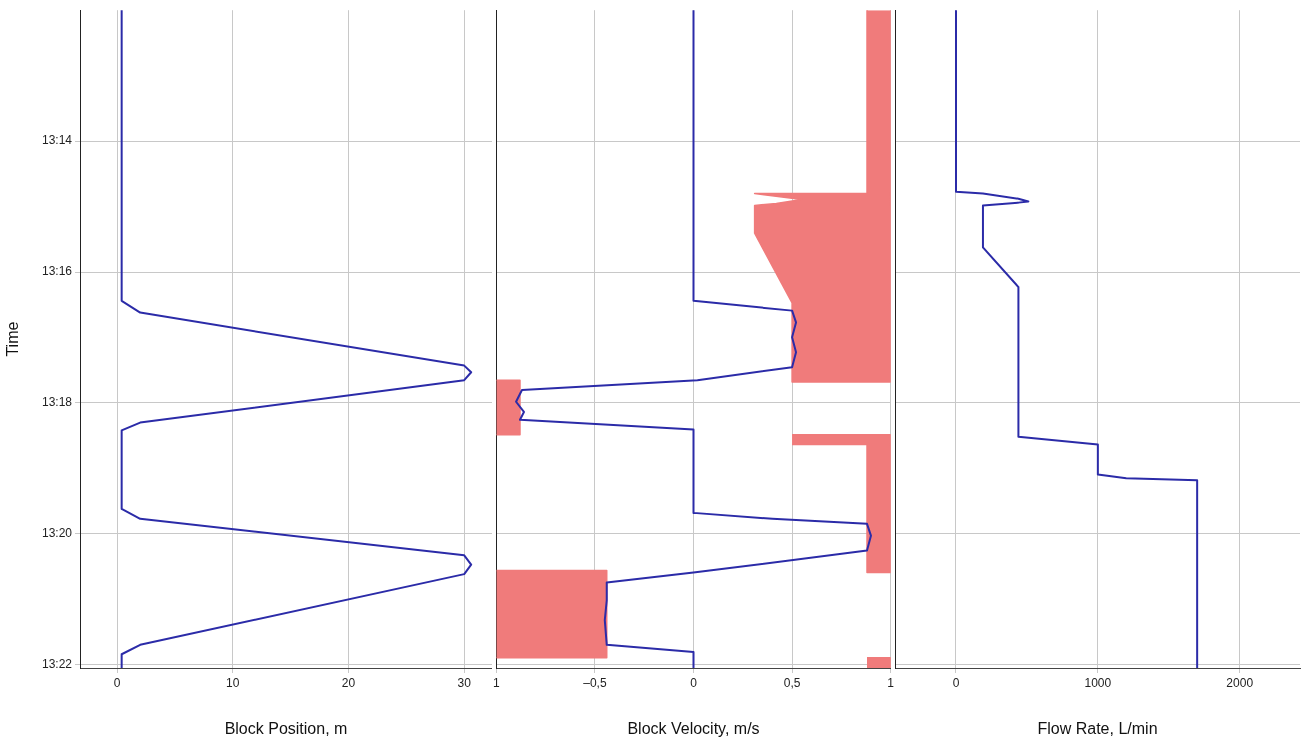 The image size is (1306, 743). Describe the element at coordinates (348, 682) in the screenshot. I see `x-tick-label: 20` at that location.